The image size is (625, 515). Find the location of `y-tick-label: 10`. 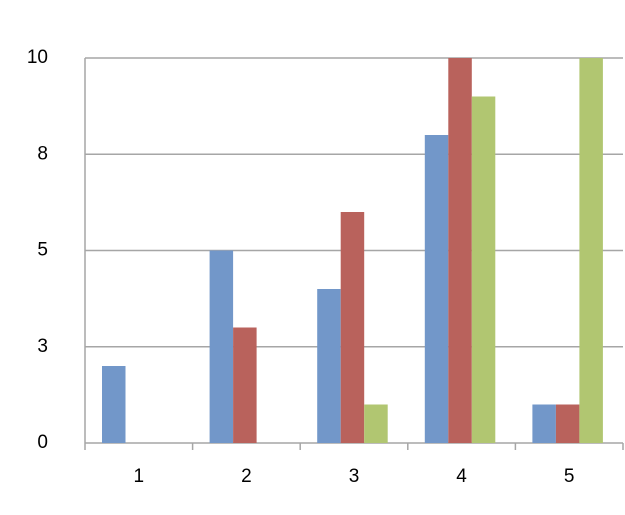

y-tick-label: 10 is located at coordinates (37, 57).